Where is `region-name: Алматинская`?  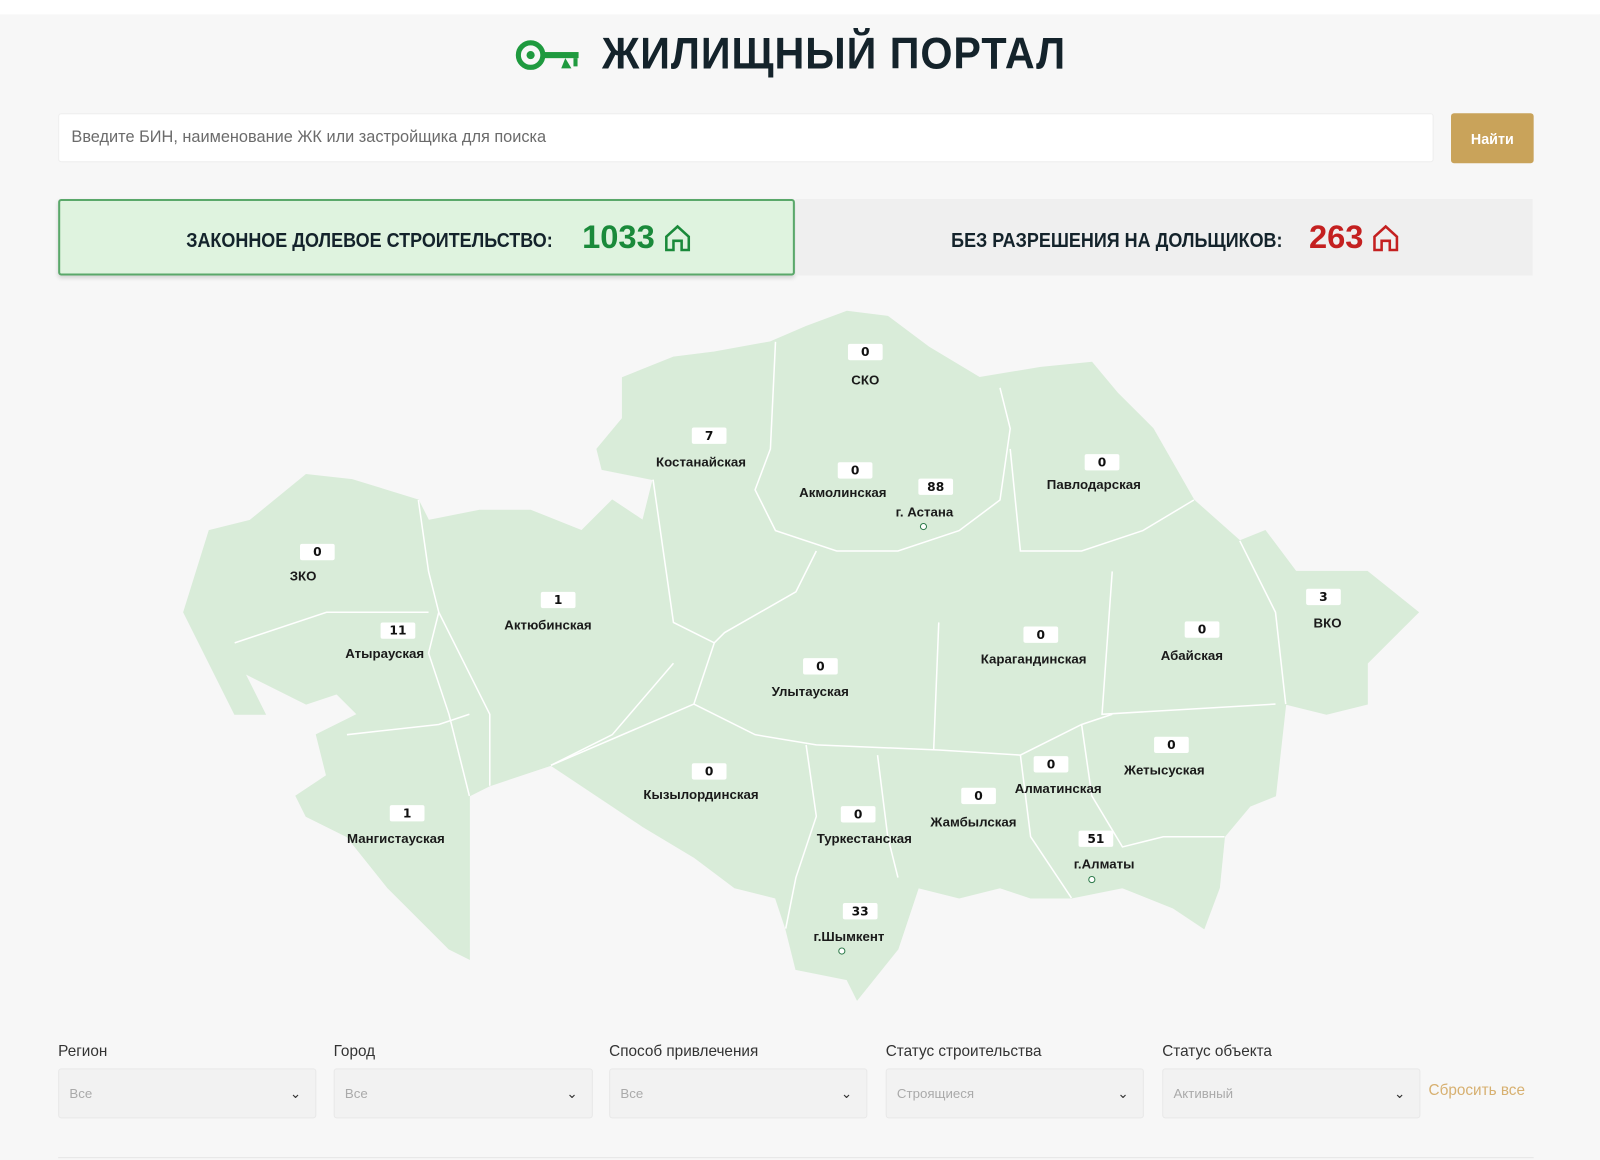
region-name: Алматинская is located at coordinates (1058, 788).